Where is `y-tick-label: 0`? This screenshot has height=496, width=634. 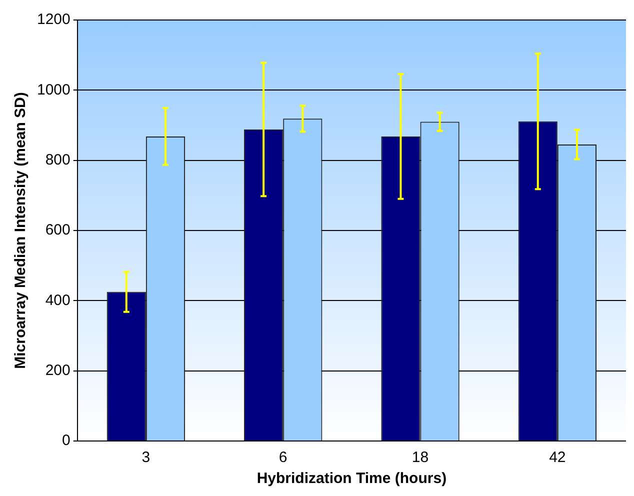 y-tick-label: 0 is located at coordinates (66, 441).